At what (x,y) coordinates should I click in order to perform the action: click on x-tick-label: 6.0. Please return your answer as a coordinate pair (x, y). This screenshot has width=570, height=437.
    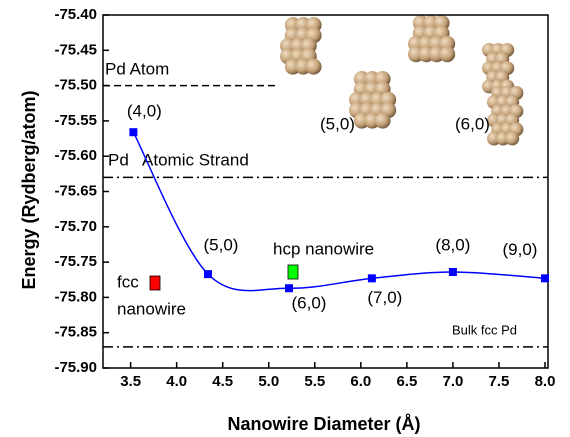
    Looking at the image, I should click on (360, 381).